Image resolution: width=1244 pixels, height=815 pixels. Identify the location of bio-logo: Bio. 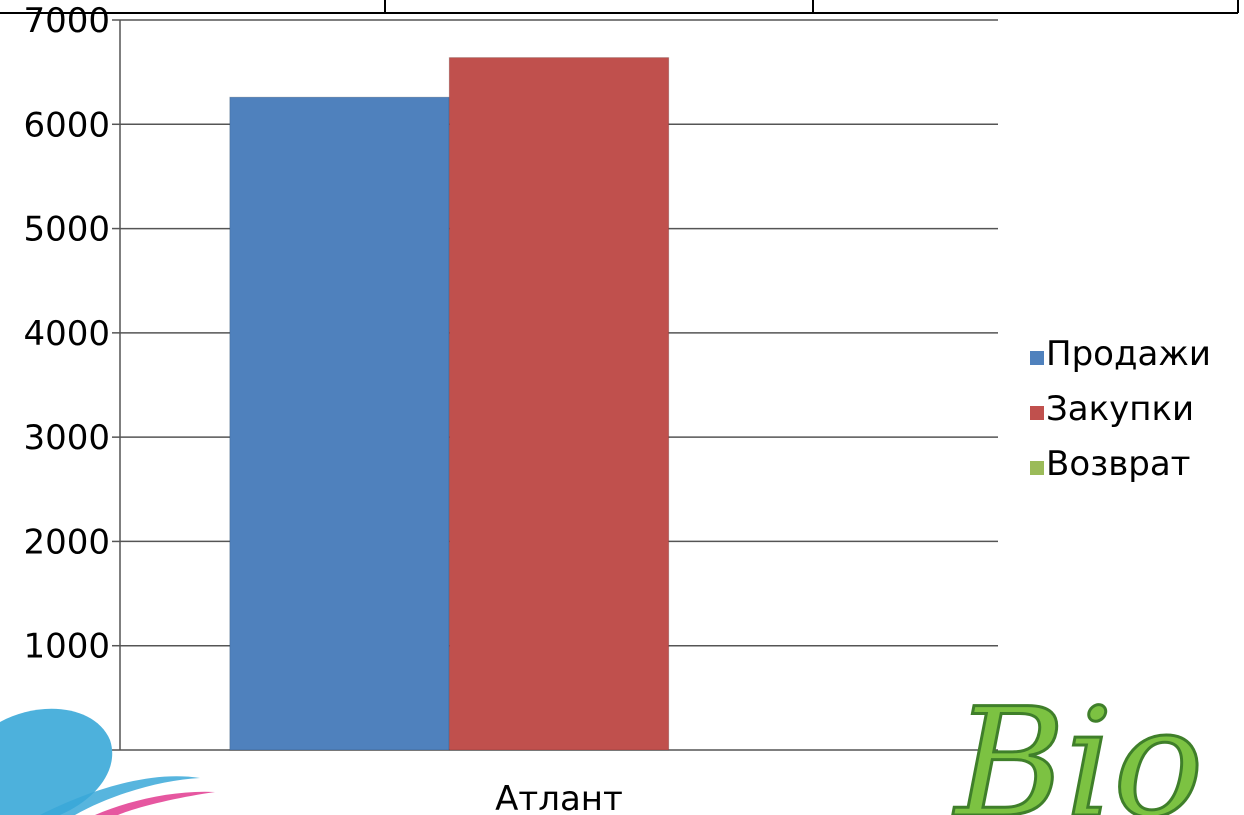
(1078, 745).